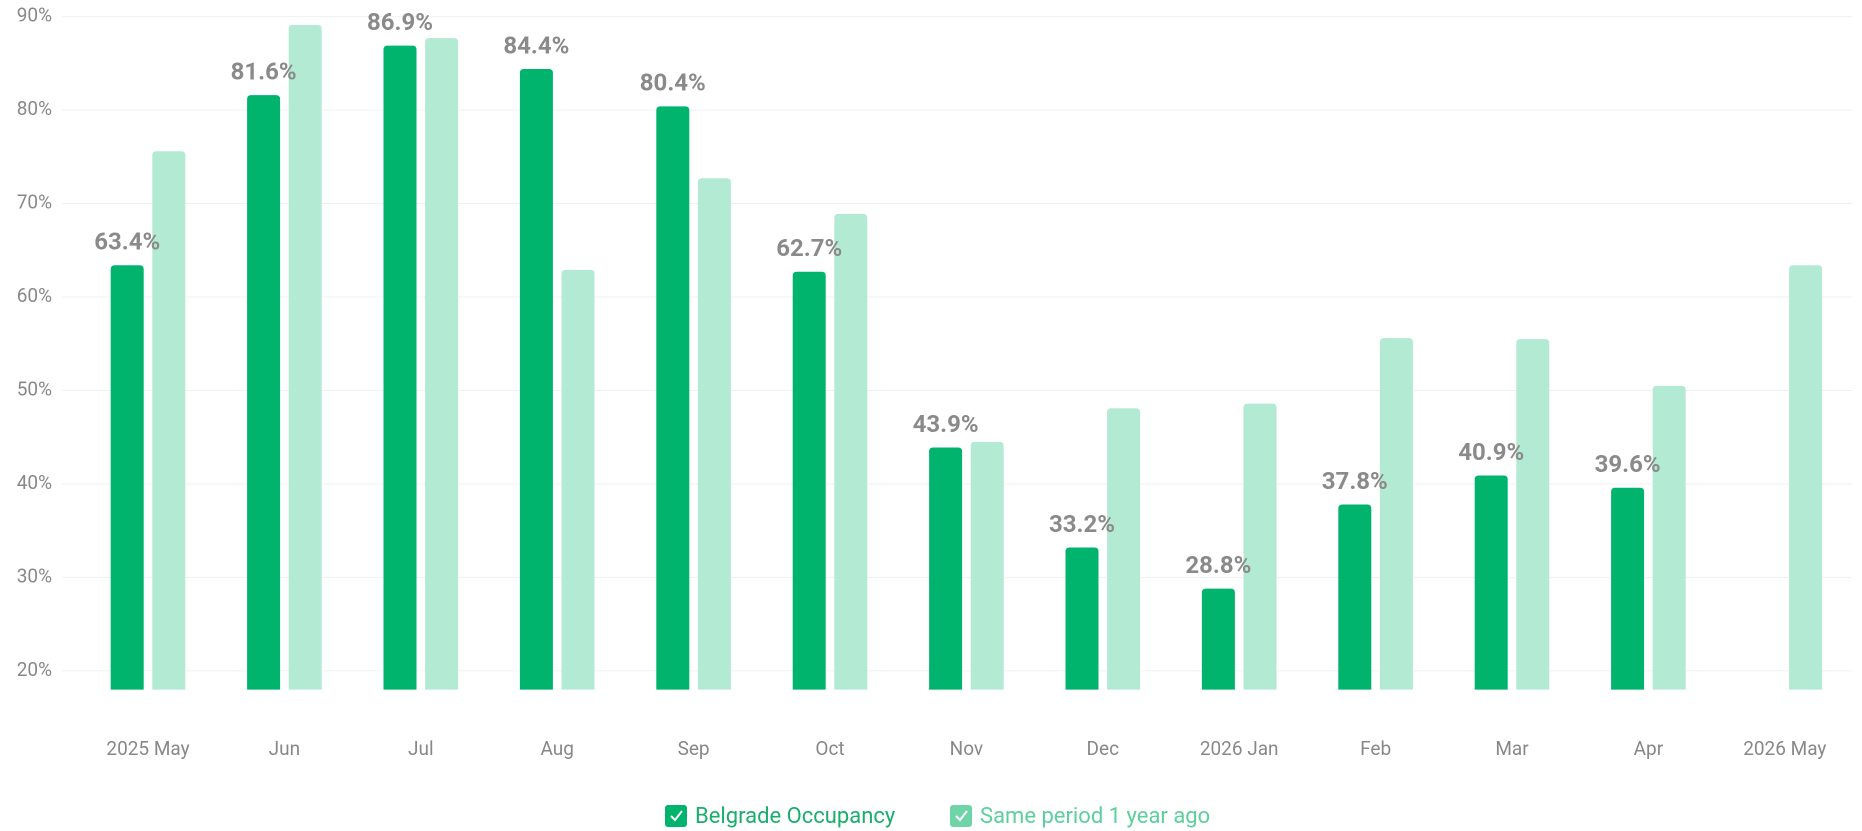 This screenshot has width=1862, height=831. Describe the element at coordinates (264, 71) in the screenshot. I see `data-label: 81.6%` at that location.